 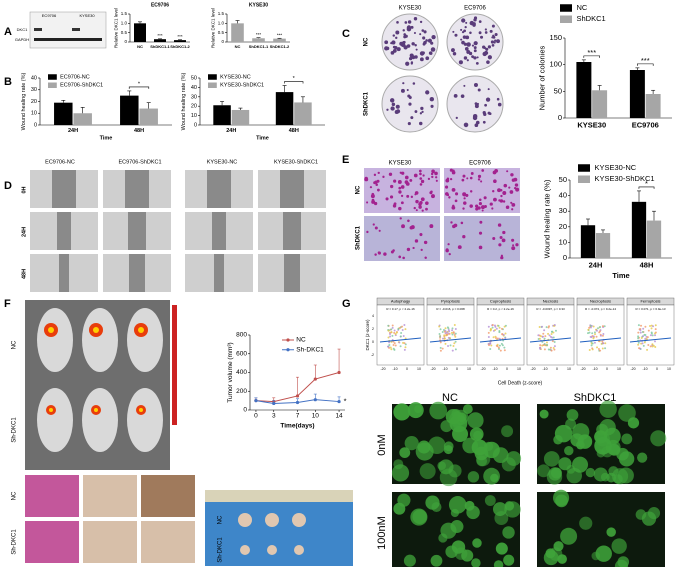 What do you see at coordinates (382, 533) in the screenshot?
I see `image-row-label: 100nM` at bounding box center [382, 533].